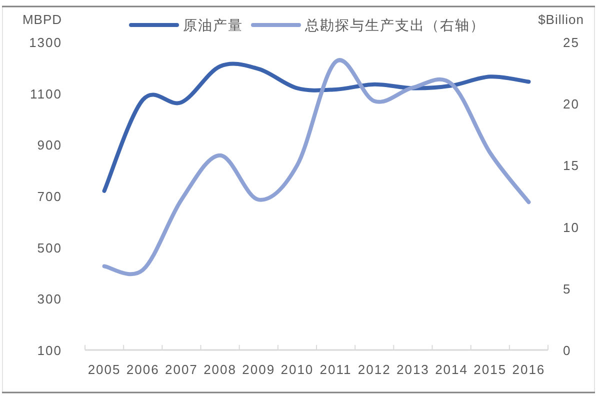 This screenshot has height=400, width=600. What do you see at coordinates (529, 369) in the screenshot?
I see `x-tick: 2016` at bounding box center [529, 369].